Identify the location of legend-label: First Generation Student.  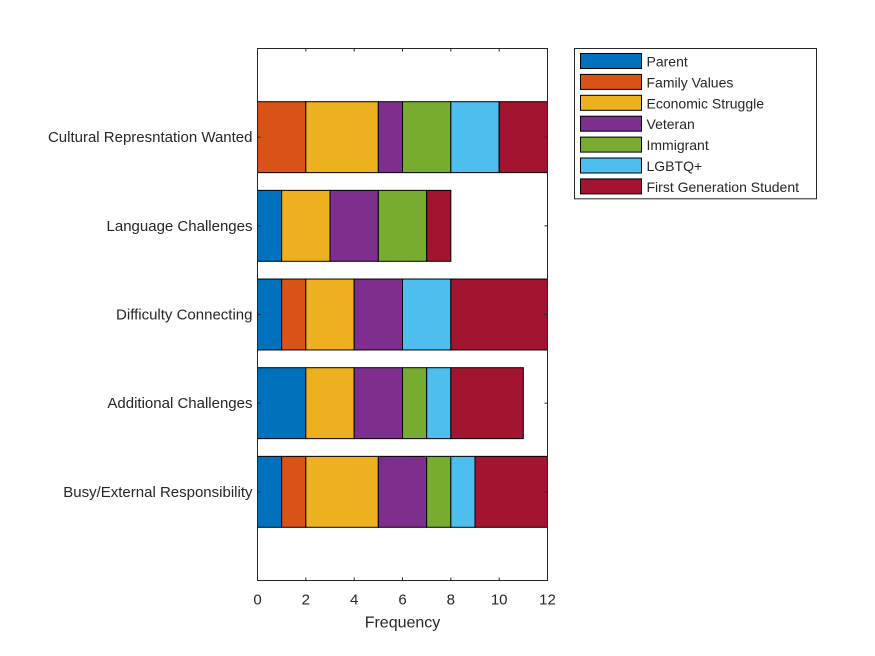
(723, 187).